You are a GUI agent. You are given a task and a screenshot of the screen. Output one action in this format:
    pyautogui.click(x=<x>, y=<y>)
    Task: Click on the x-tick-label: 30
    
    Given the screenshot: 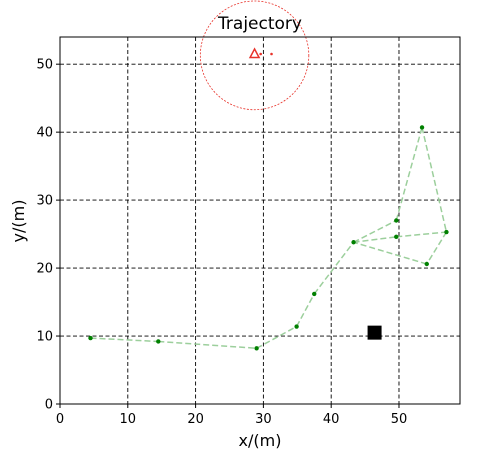 What is the action you would take?
    pyautogui.click(x=263, y=419)
    